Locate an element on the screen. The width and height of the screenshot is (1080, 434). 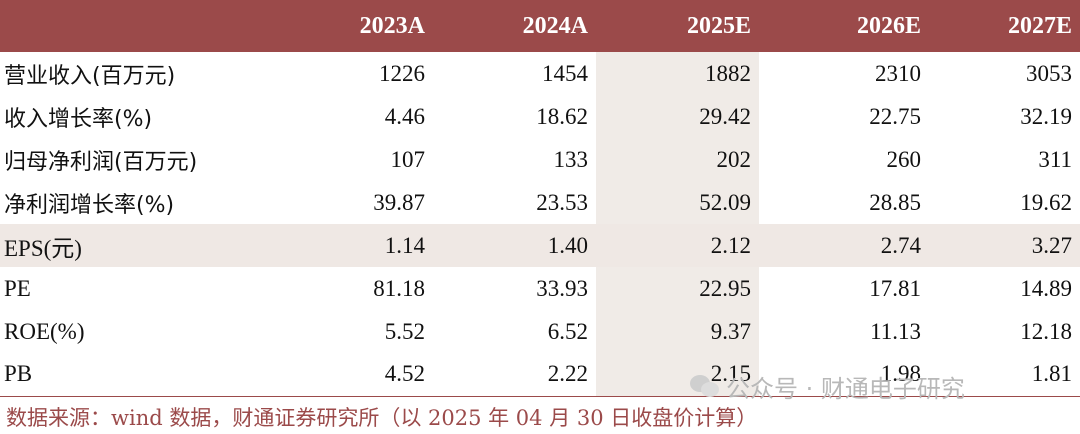
table-cell: 311 is located at coordinates (1055, 159).